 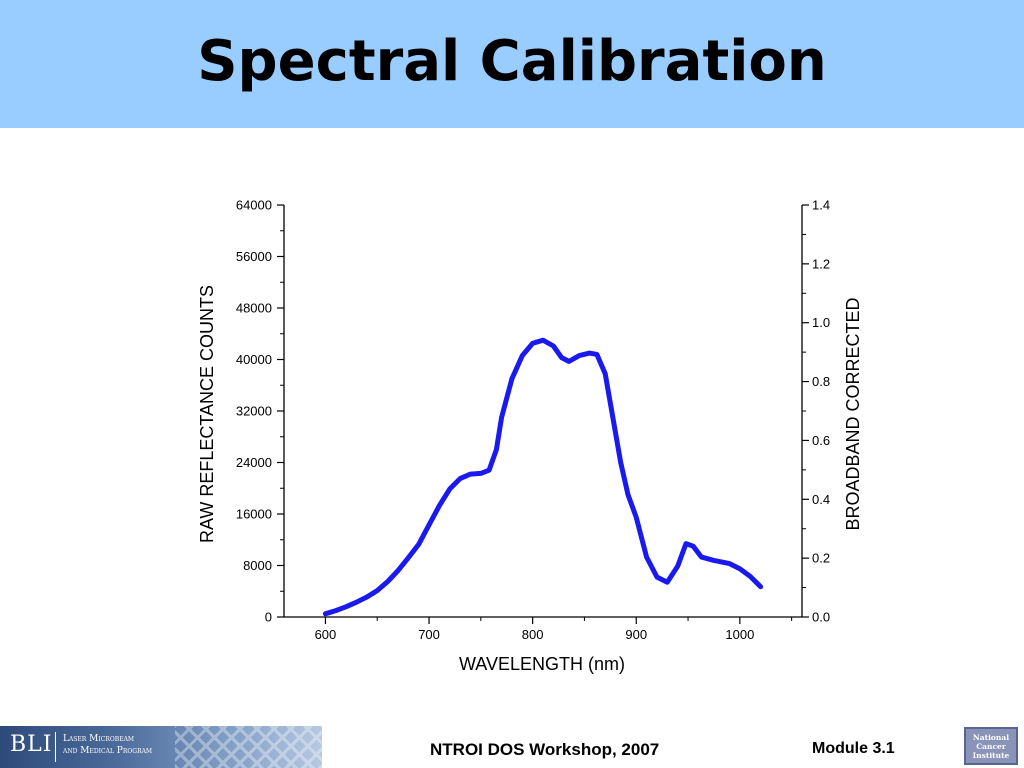 What do you see at coordinates (207, 414) in the screenshot?
I see `left-y-axis-label: RAW REFLECTANCE COUNTS` at bounding box center [207, 414].